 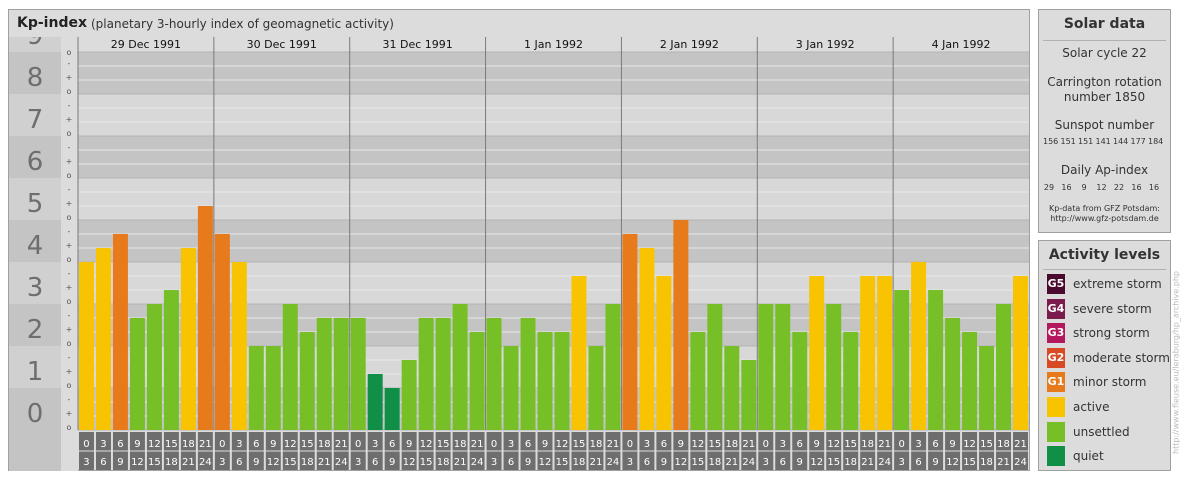 I want to click on activity-level-label: minor storm, so click(x=1110, y=382).